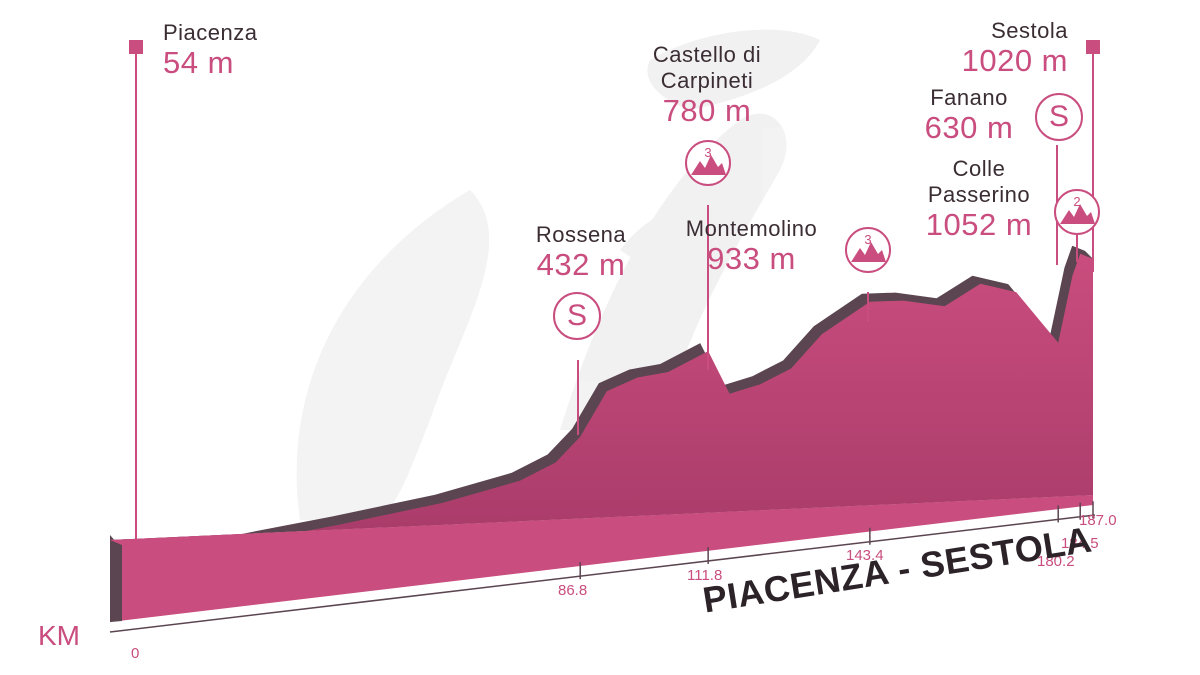 The image size is (1200, 675). Describe the element at coordinates (1093, 47) in the screenshot. I see `finish-flag-icon` at that location.